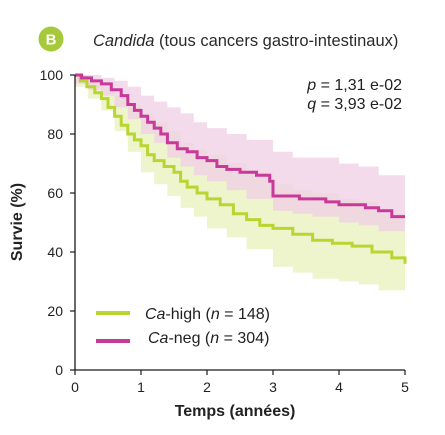  I want to click on q-value: q = 3,93 e-02, so click(354, 104).